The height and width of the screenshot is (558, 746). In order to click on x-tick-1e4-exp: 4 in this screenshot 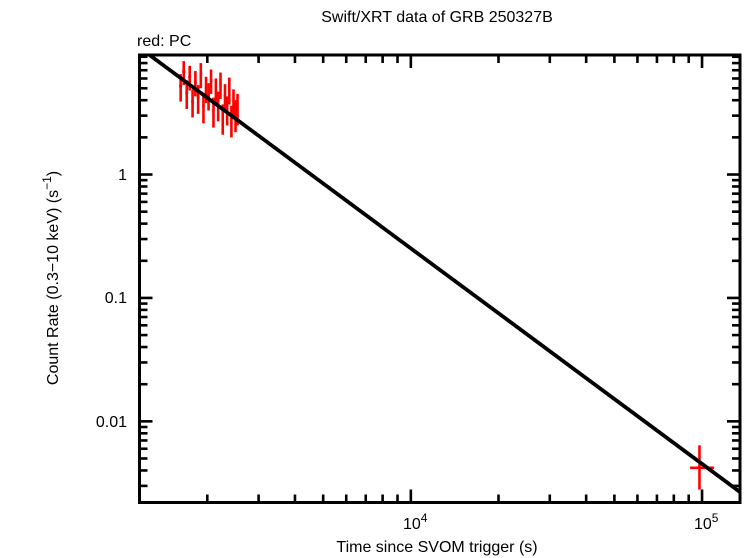, I will do `click(424, 518)`.